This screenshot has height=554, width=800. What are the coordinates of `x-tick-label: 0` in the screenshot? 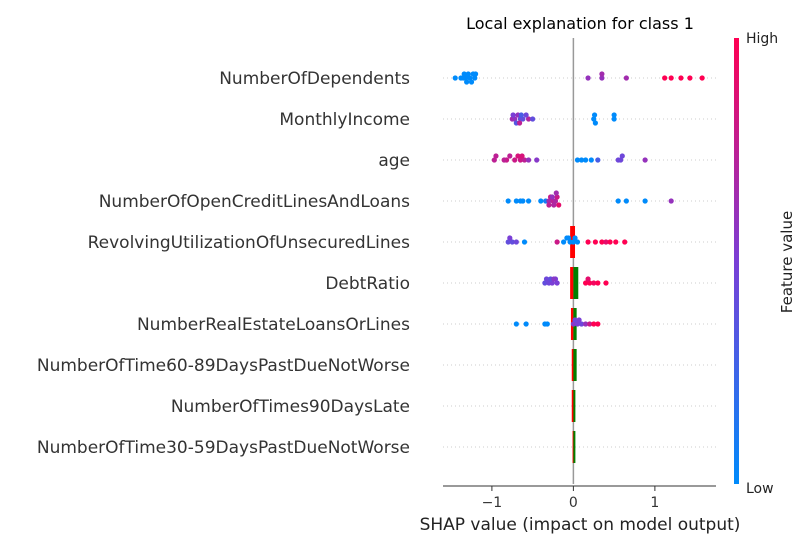 It's located at (573, 503).